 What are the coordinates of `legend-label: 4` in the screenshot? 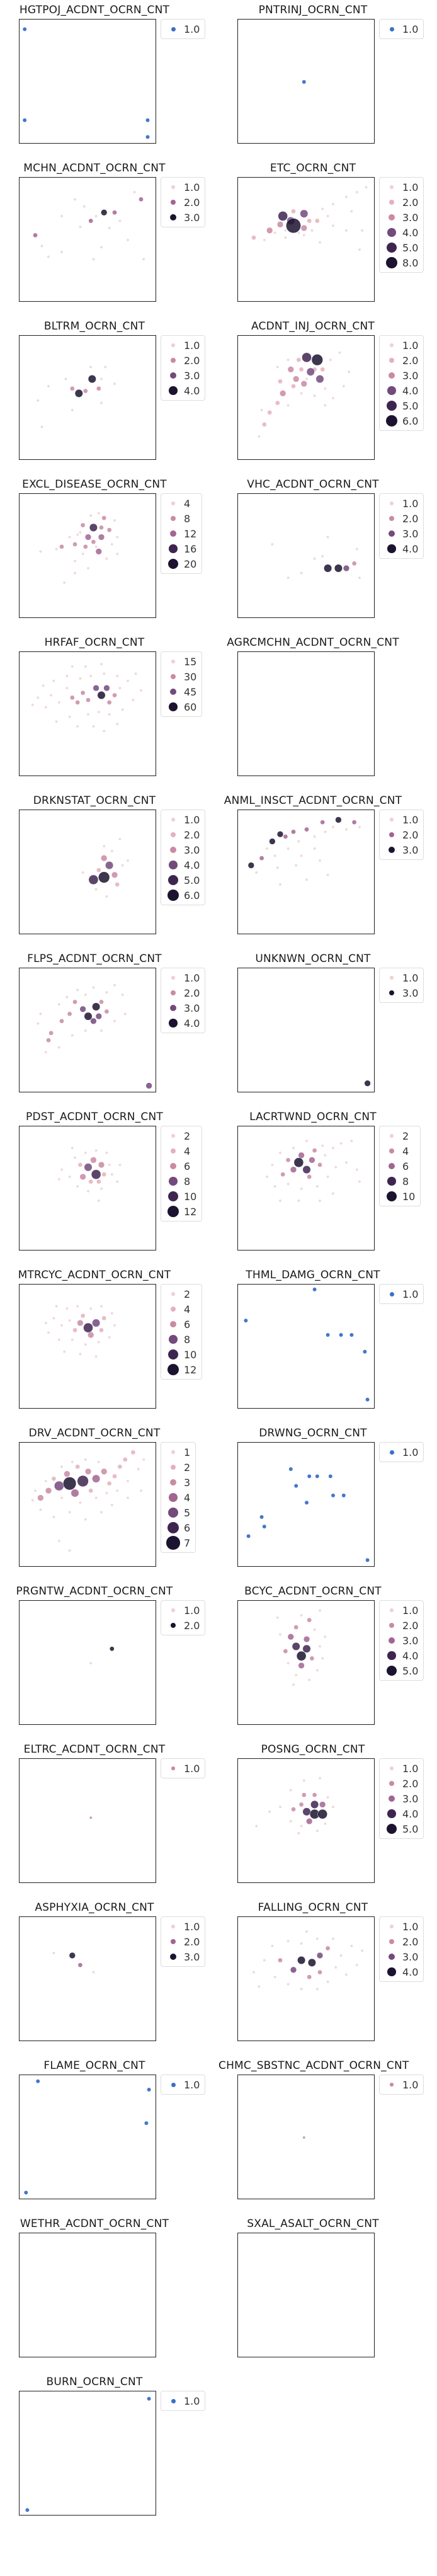 It's located at (187, 1309).